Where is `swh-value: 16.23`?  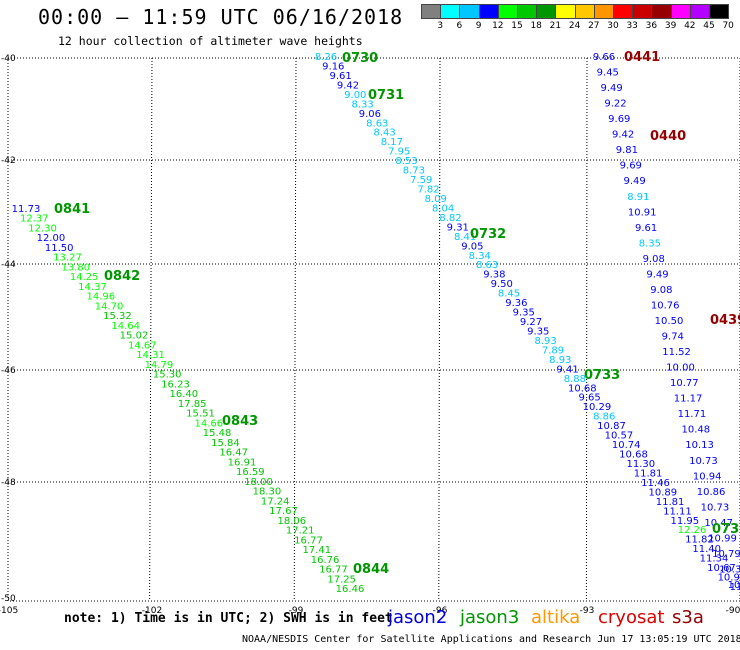
swh-value: 16.23 is located at coordinates (175, 384).